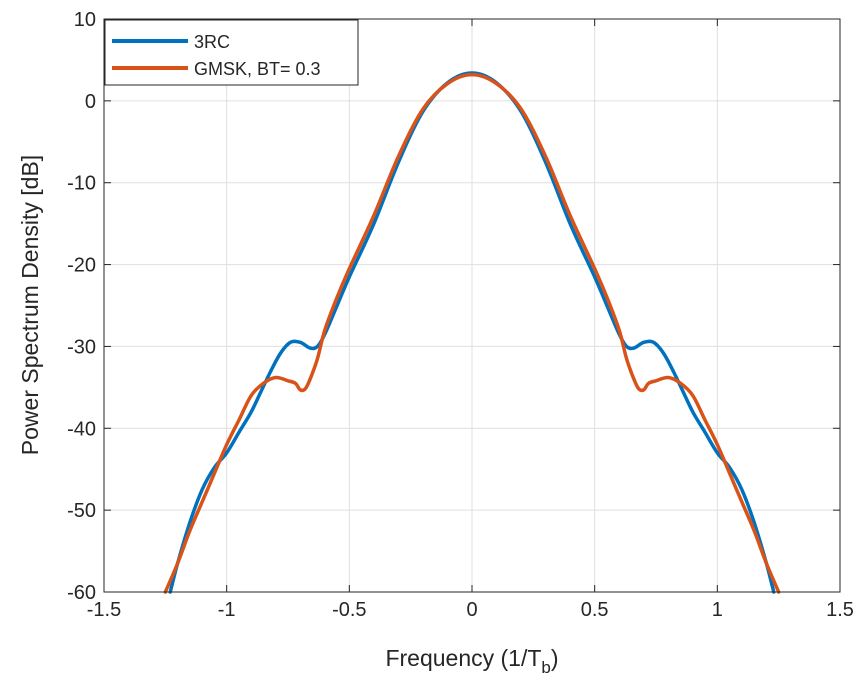  I want to click on x-tick-label: 1, so click(717, 610).